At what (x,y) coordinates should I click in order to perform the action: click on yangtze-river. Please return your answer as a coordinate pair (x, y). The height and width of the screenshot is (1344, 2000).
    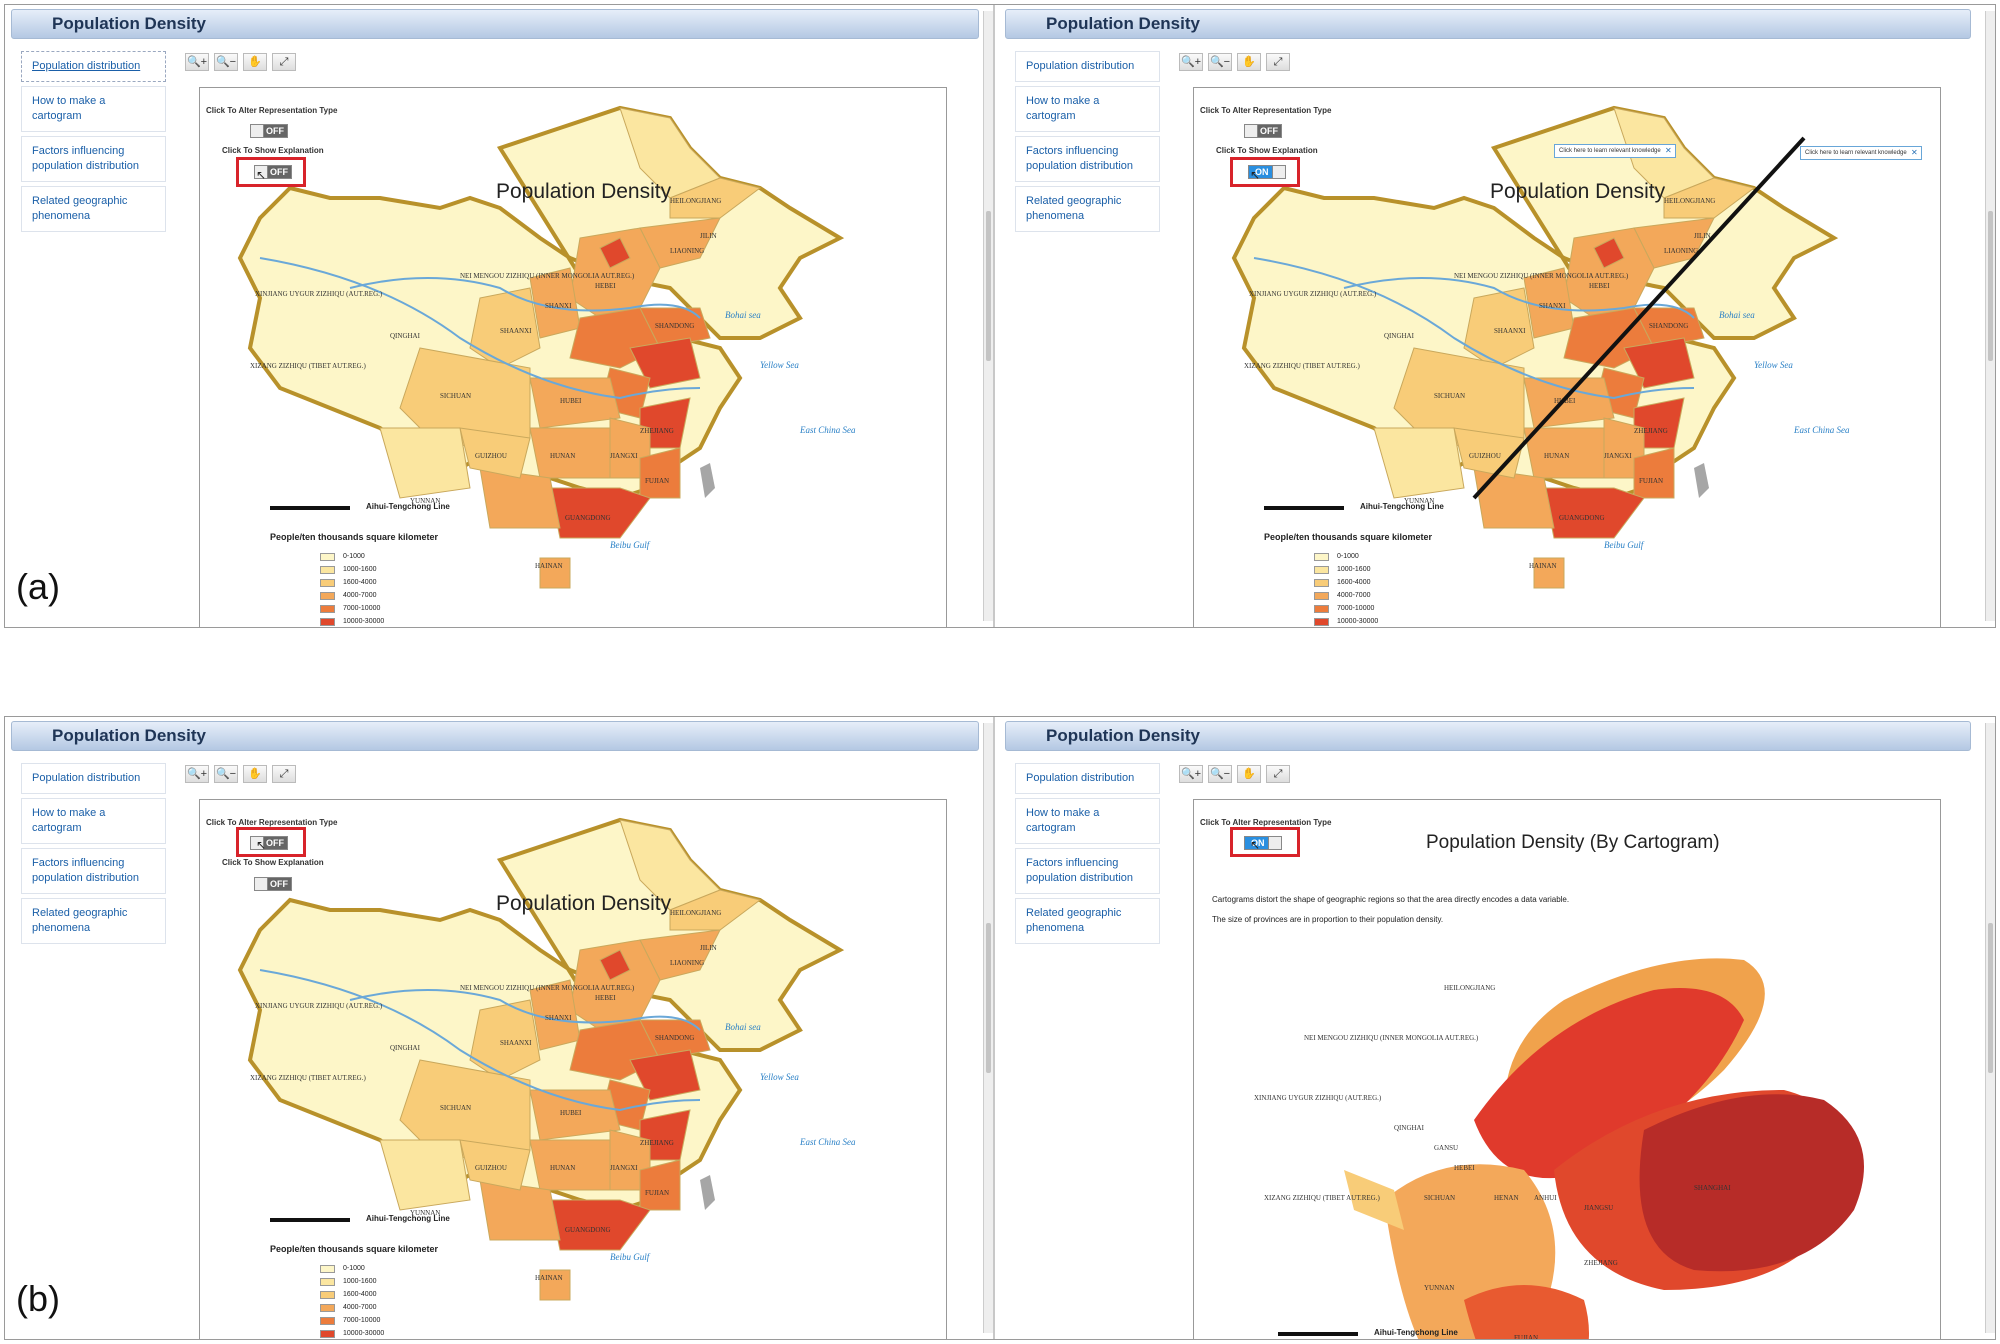
    Looking at the image, I should click on (1474, 328).